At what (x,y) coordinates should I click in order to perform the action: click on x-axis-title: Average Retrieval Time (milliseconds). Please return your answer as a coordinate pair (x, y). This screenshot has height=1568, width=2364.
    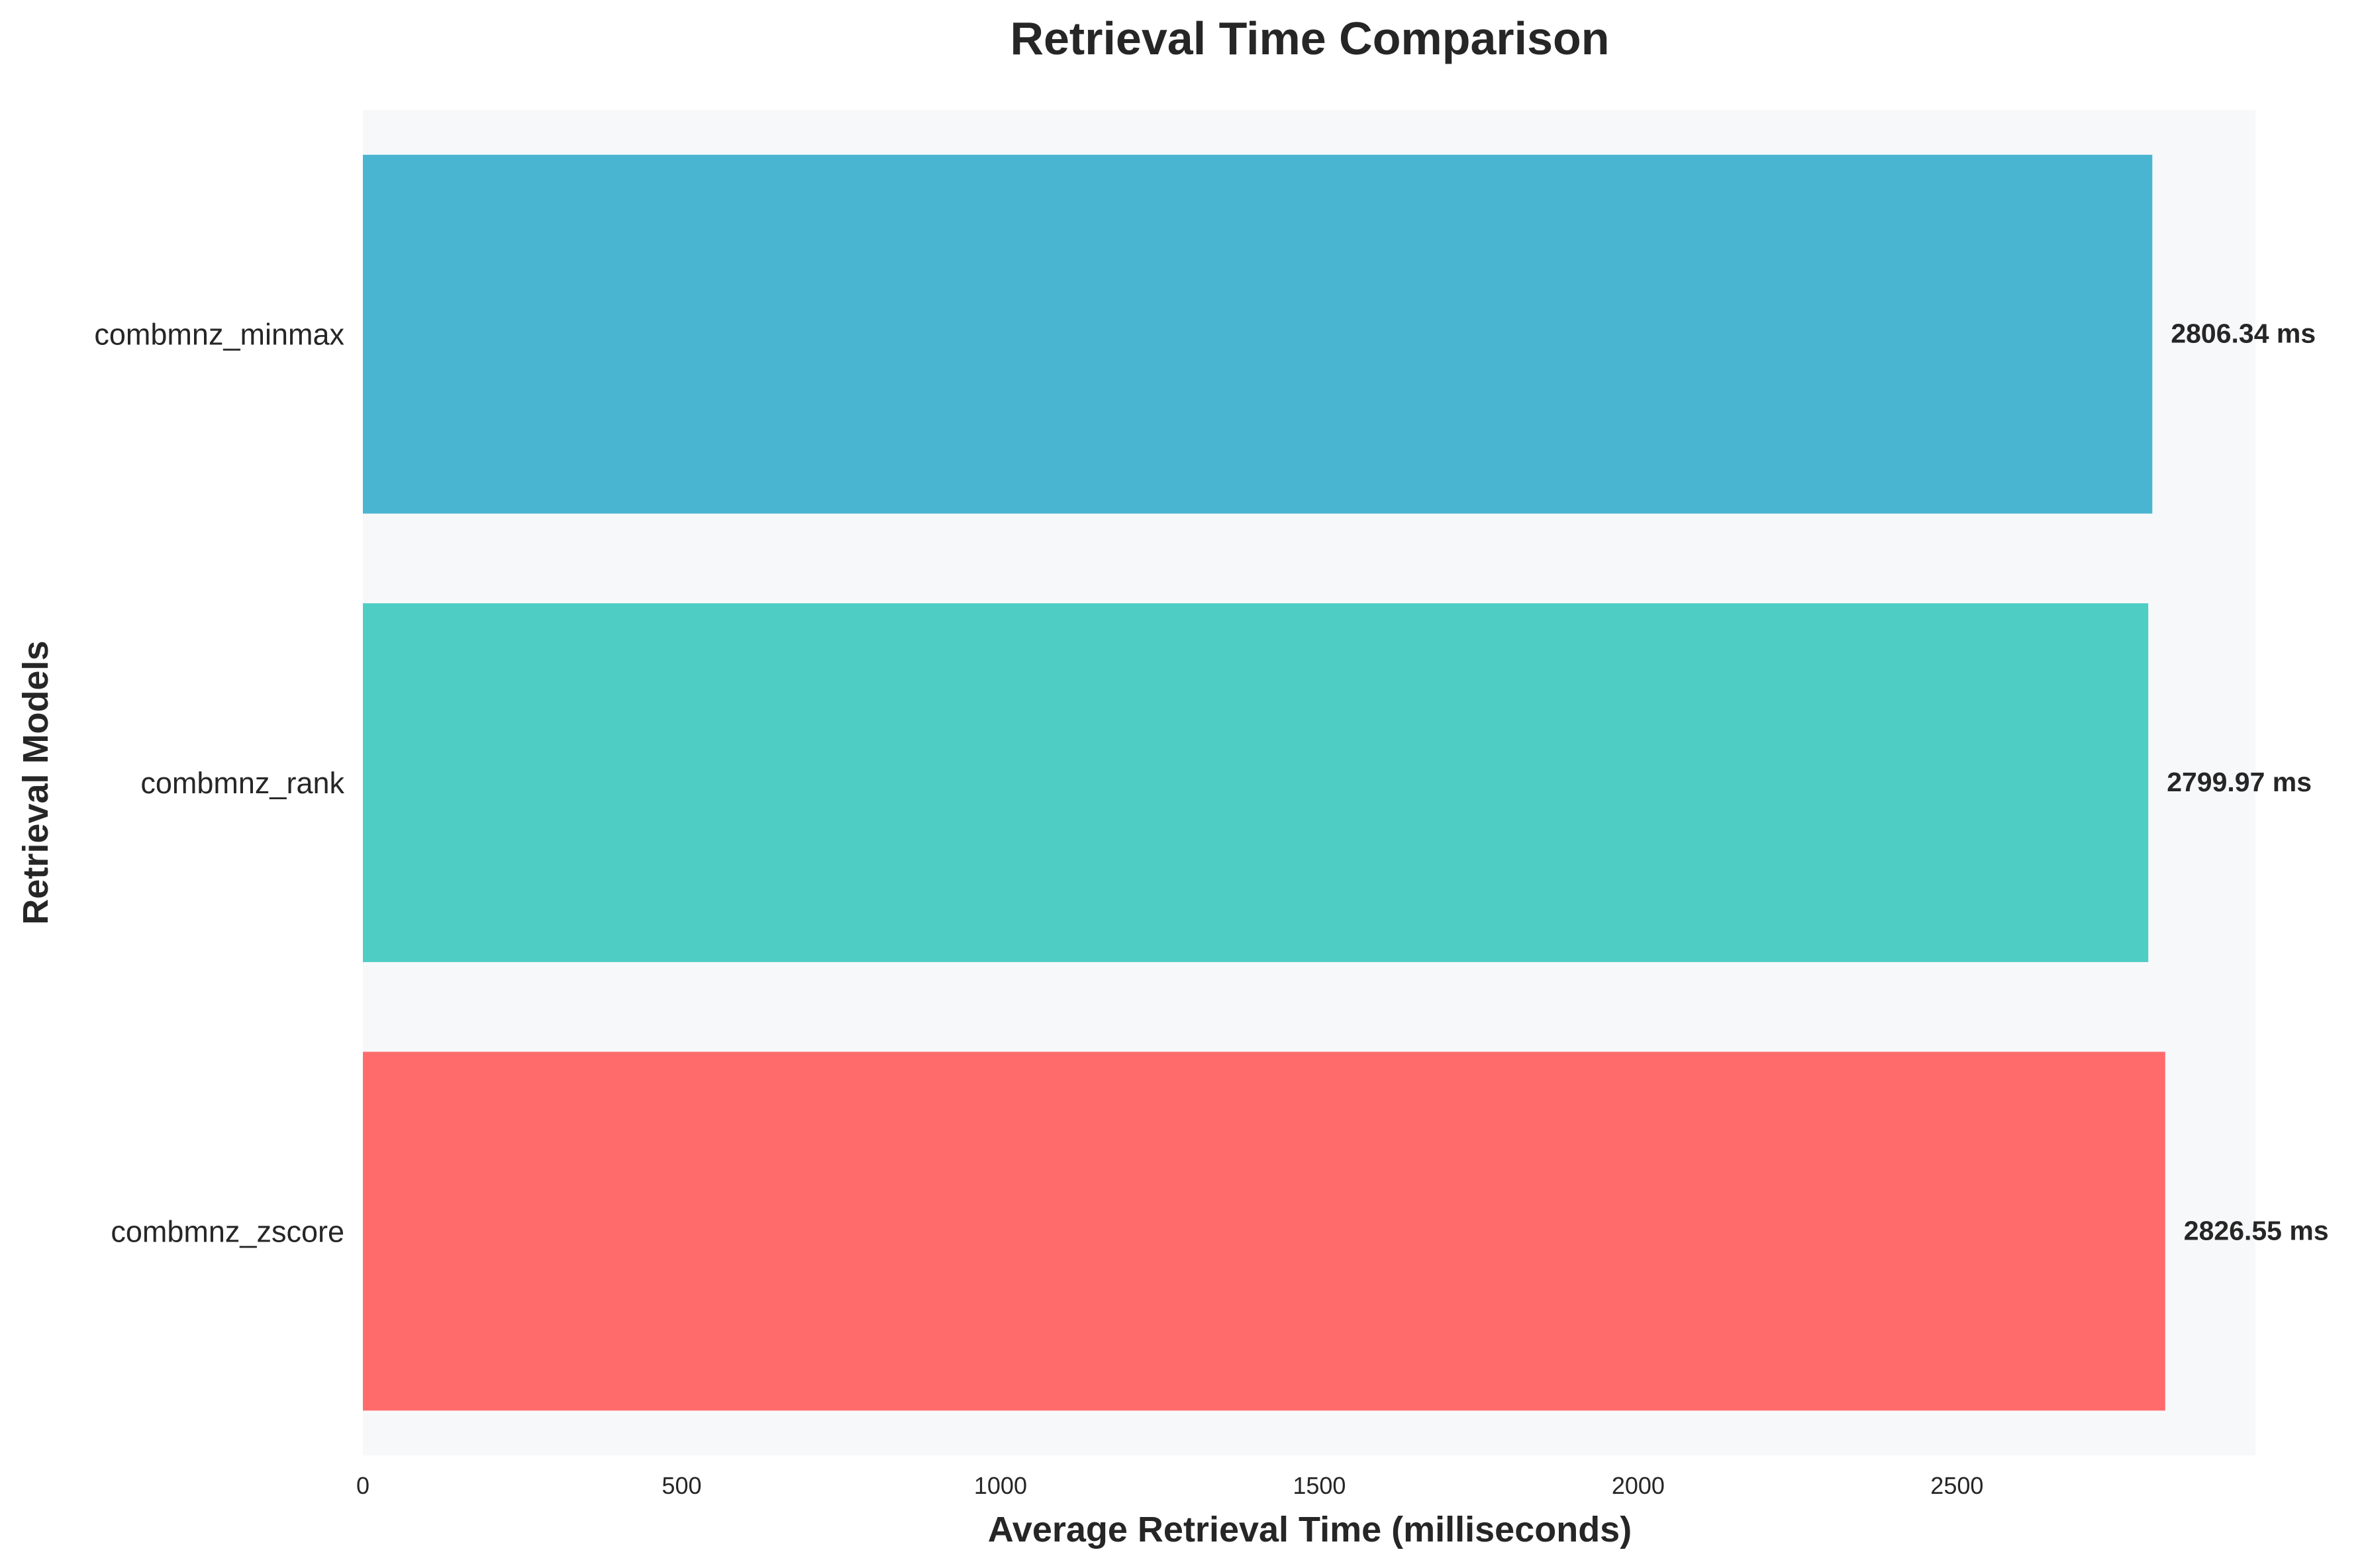
    Looking at the image, I should click on (1310, 1529).